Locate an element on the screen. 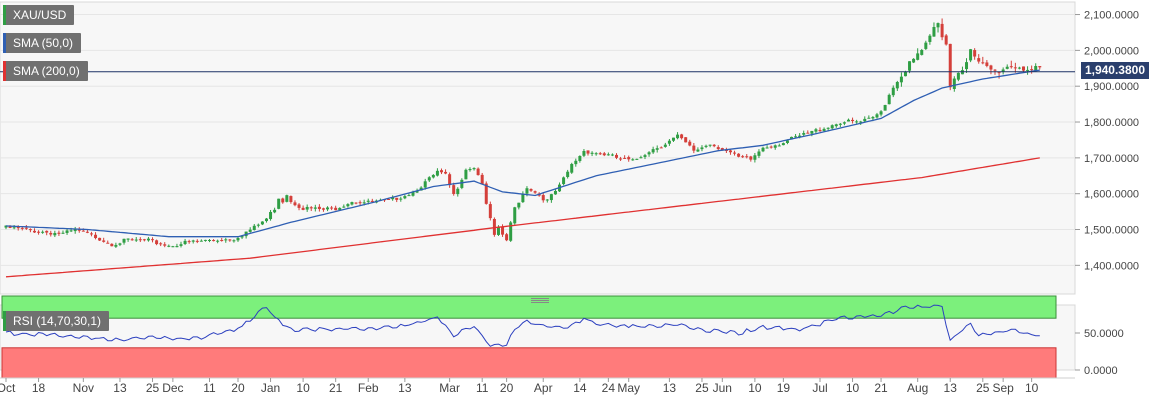 Image resolution: width=1153 pixels, height=405 pixels. legend-sma200: SMA (200,0) is located at coordinates (45, 71).